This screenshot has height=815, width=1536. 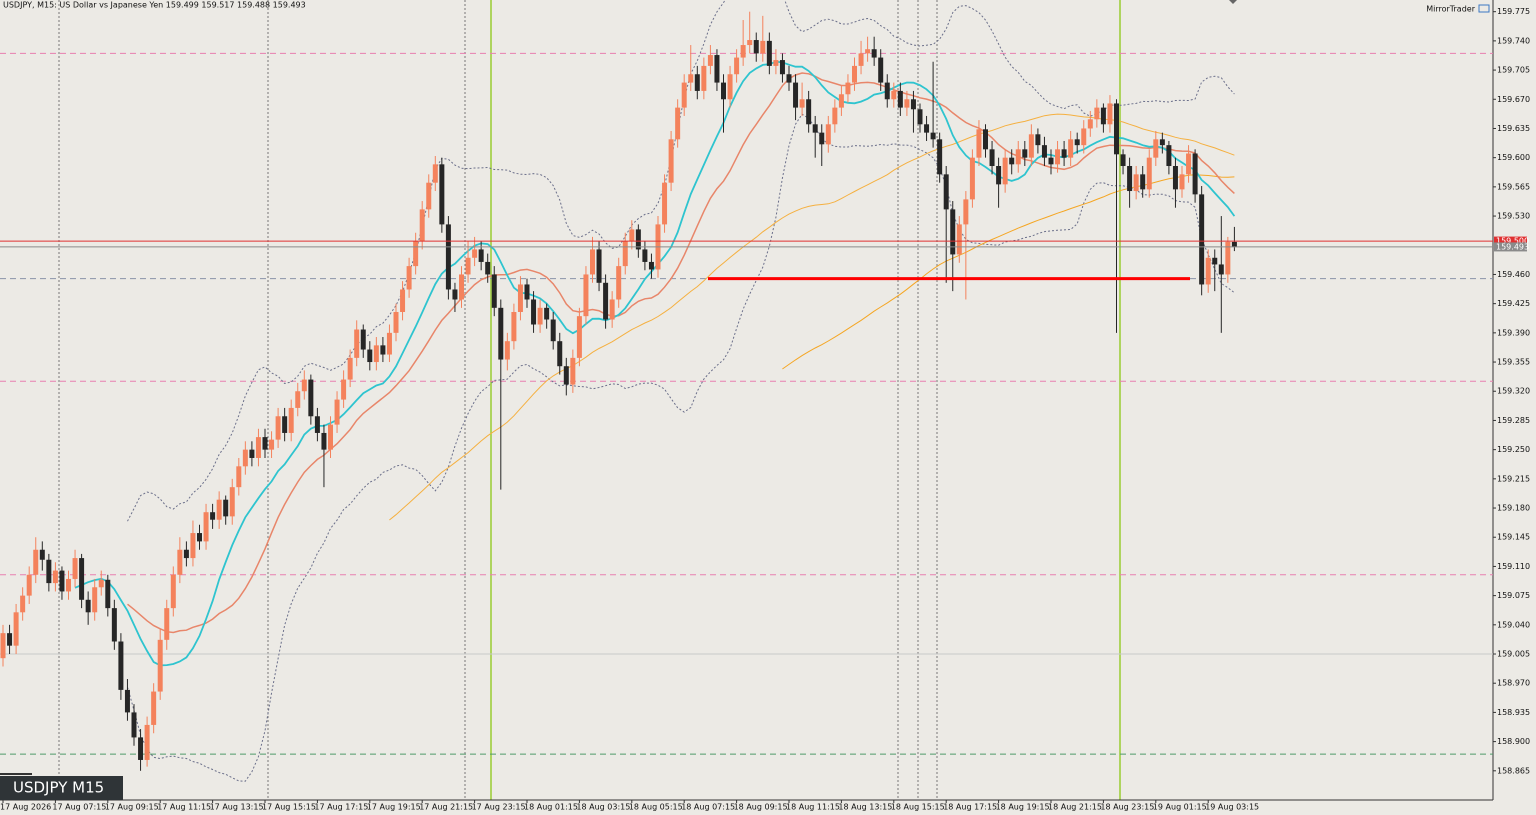 I want to click on y-tick-label: 158.935, so click(x=1513, y=712).